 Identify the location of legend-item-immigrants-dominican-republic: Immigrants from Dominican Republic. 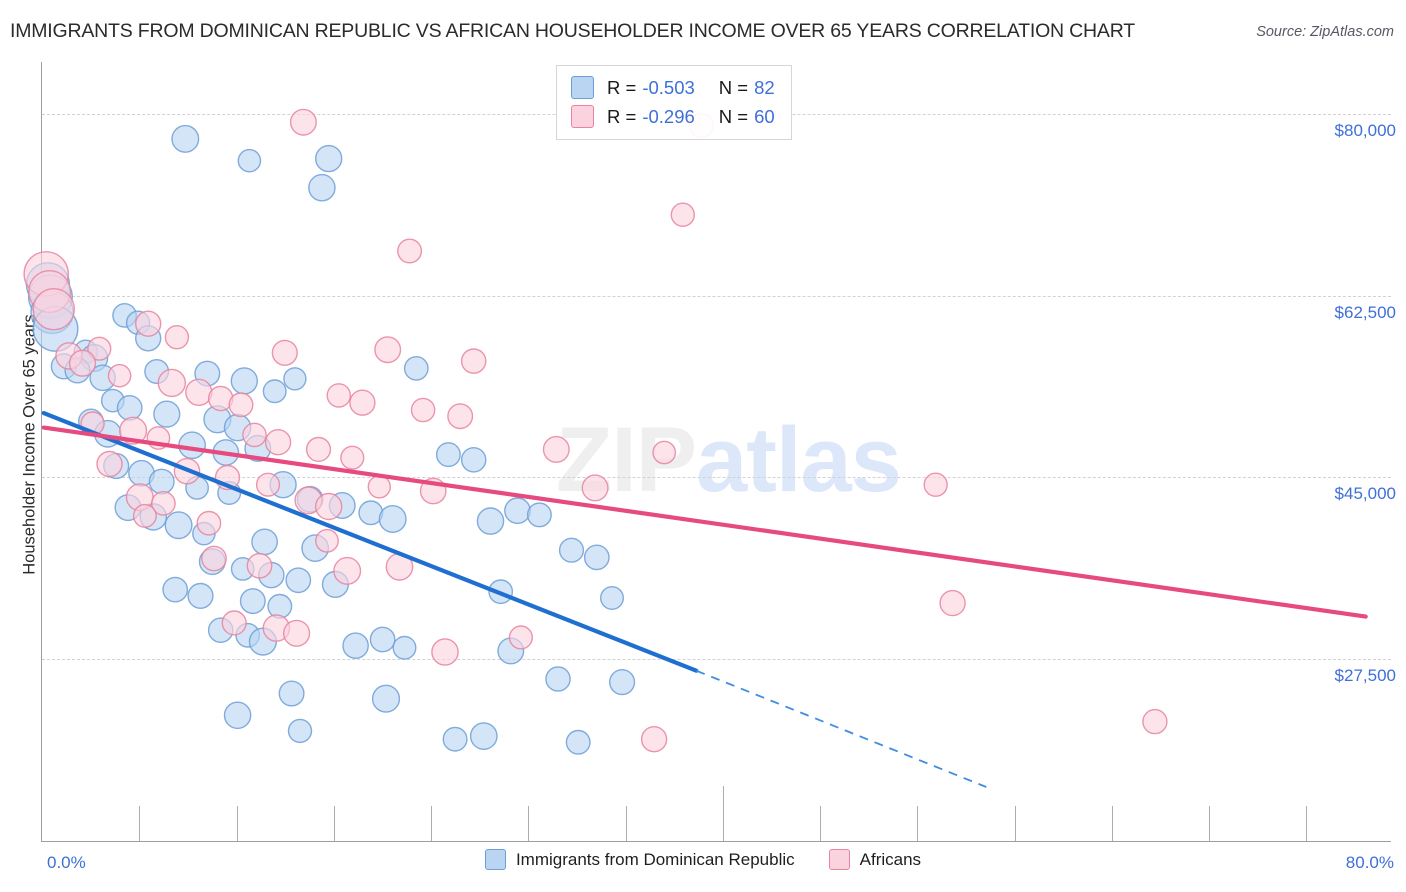
(639, 859).